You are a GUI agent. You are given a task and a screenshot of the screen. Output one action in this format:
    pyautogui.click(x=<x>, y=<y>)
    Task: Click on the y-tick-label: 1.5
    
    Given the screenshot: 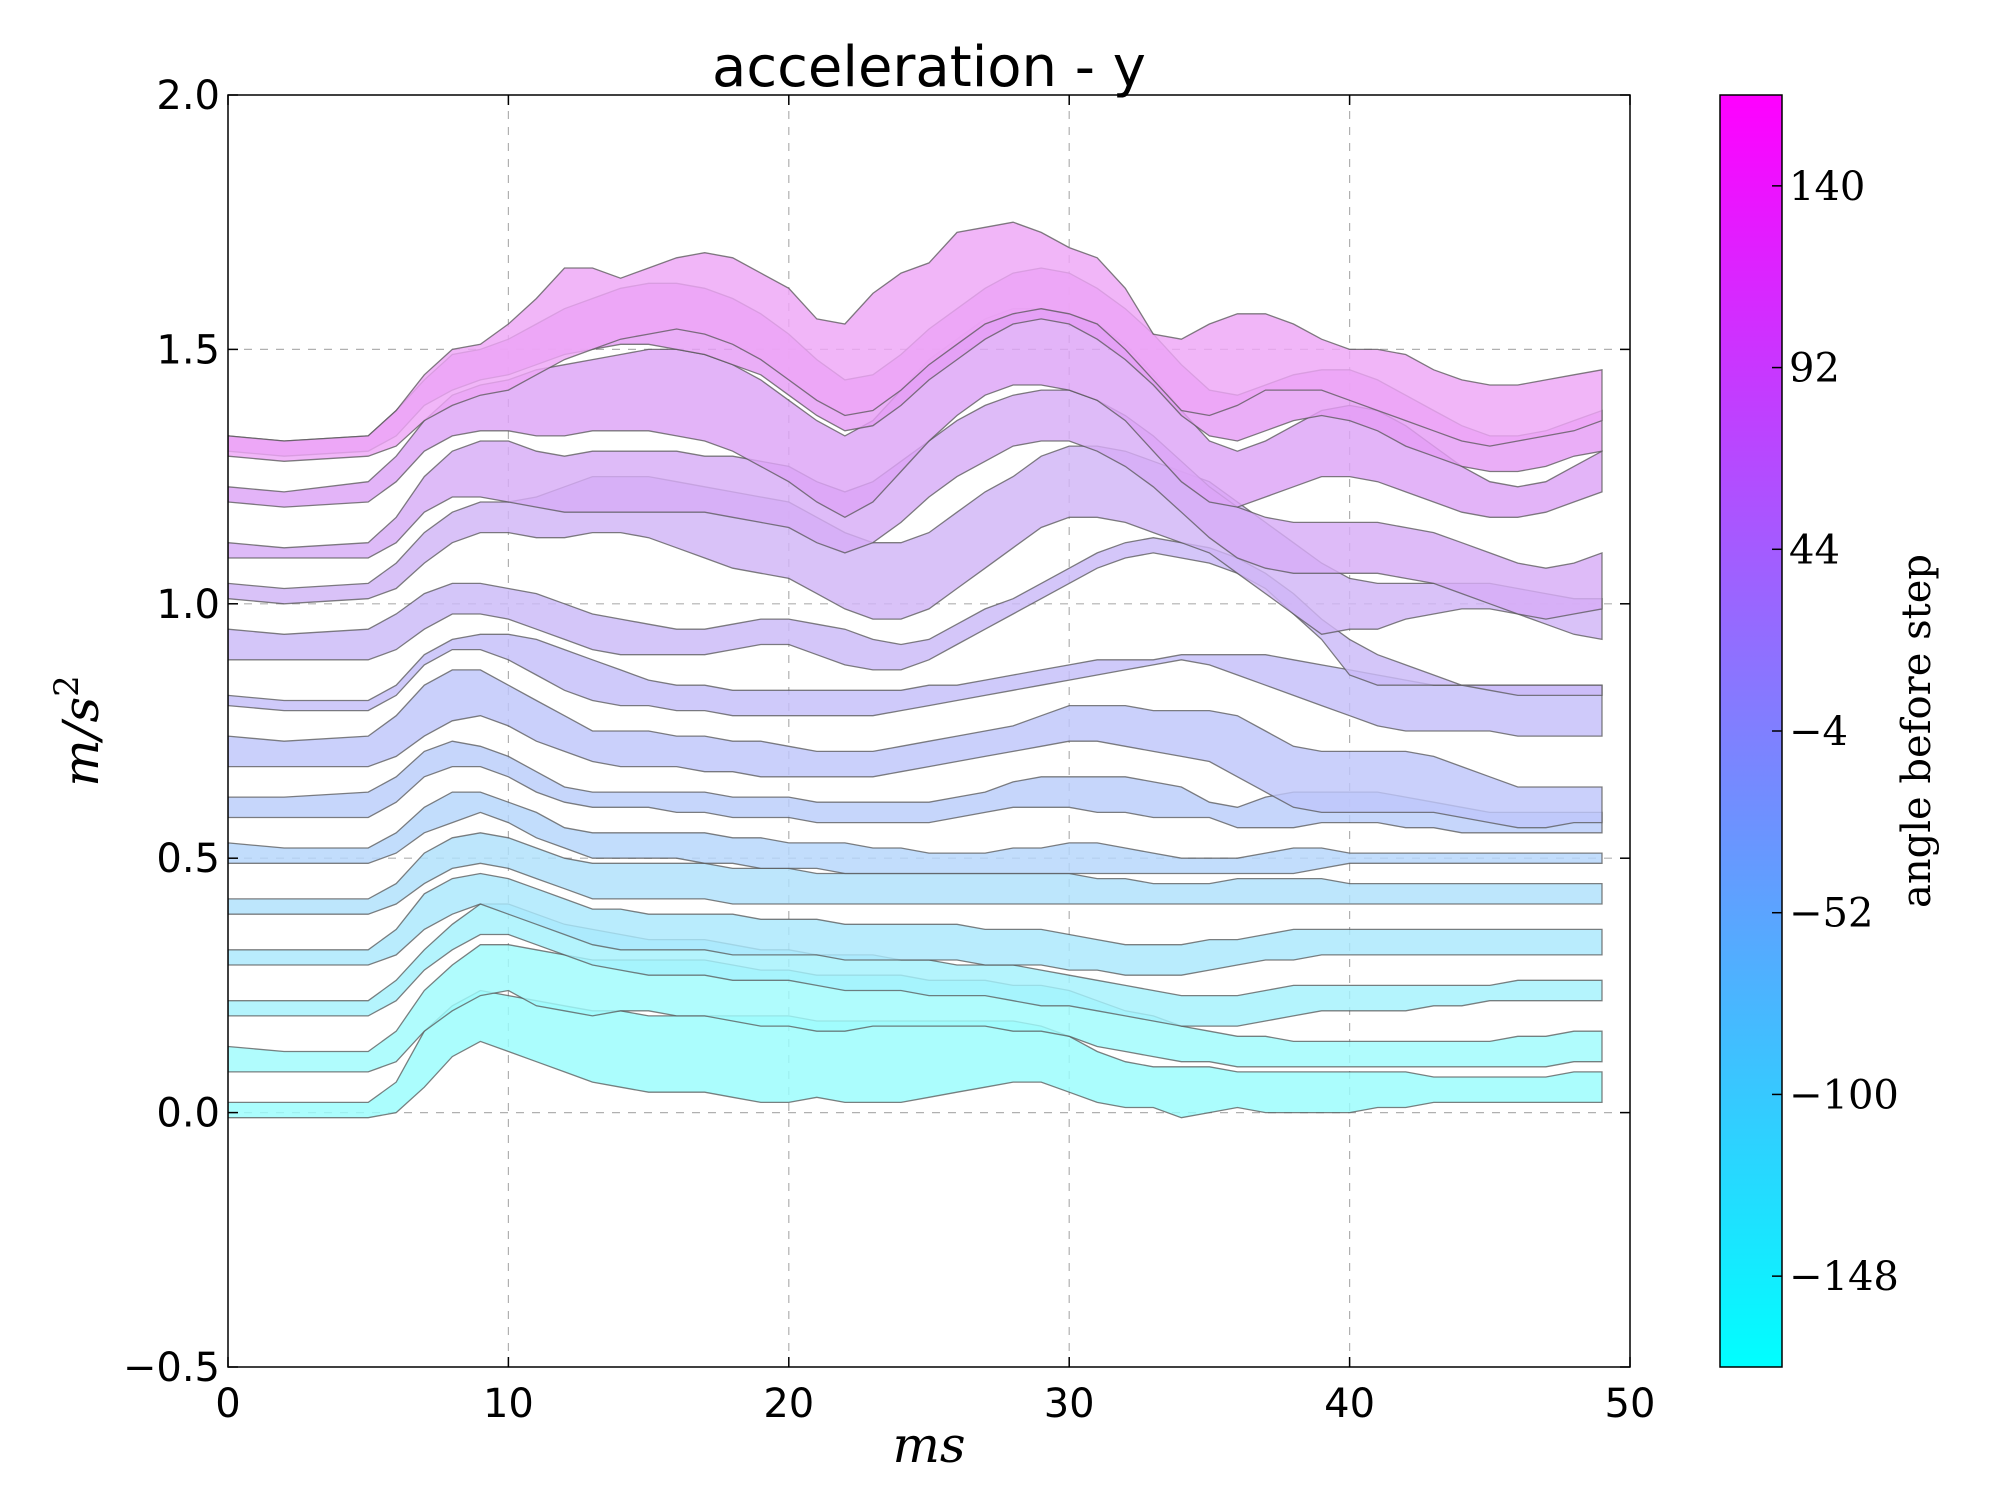 What is the action you would take?
    pyautogui.click(x=188, y=350)
    